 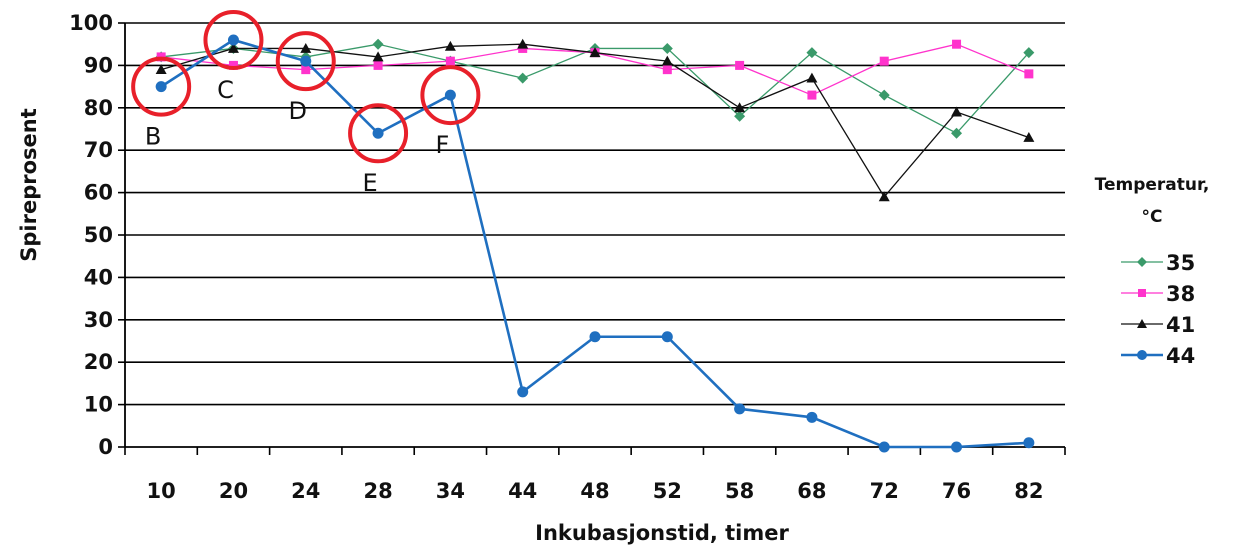 I want to click on y-tick-label: 10, so click(x=98, y=405).